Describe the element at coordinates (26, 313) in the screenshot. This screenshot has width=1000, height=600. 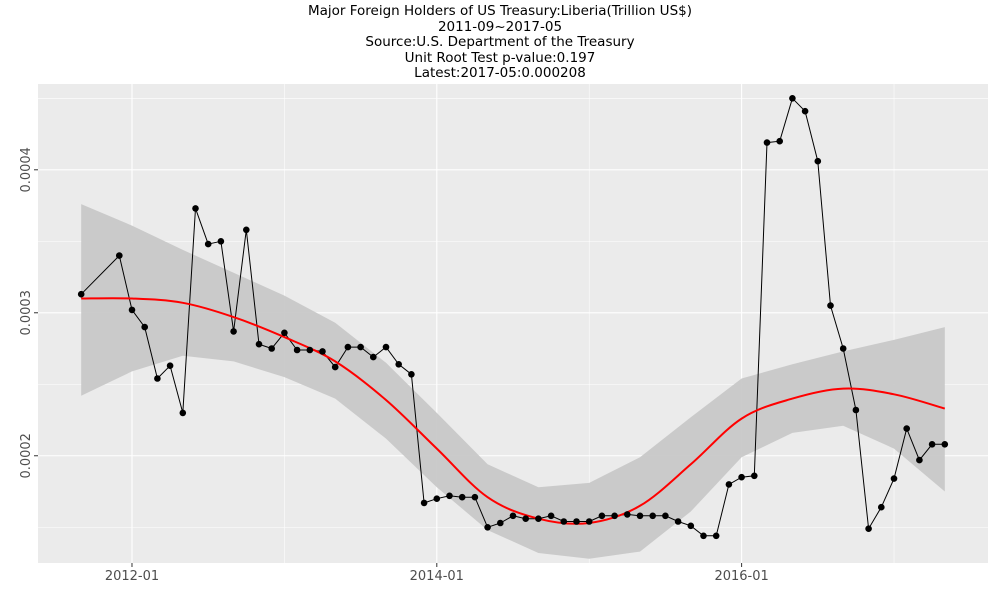
I see `y-tick-label: 0.0003` at that location.